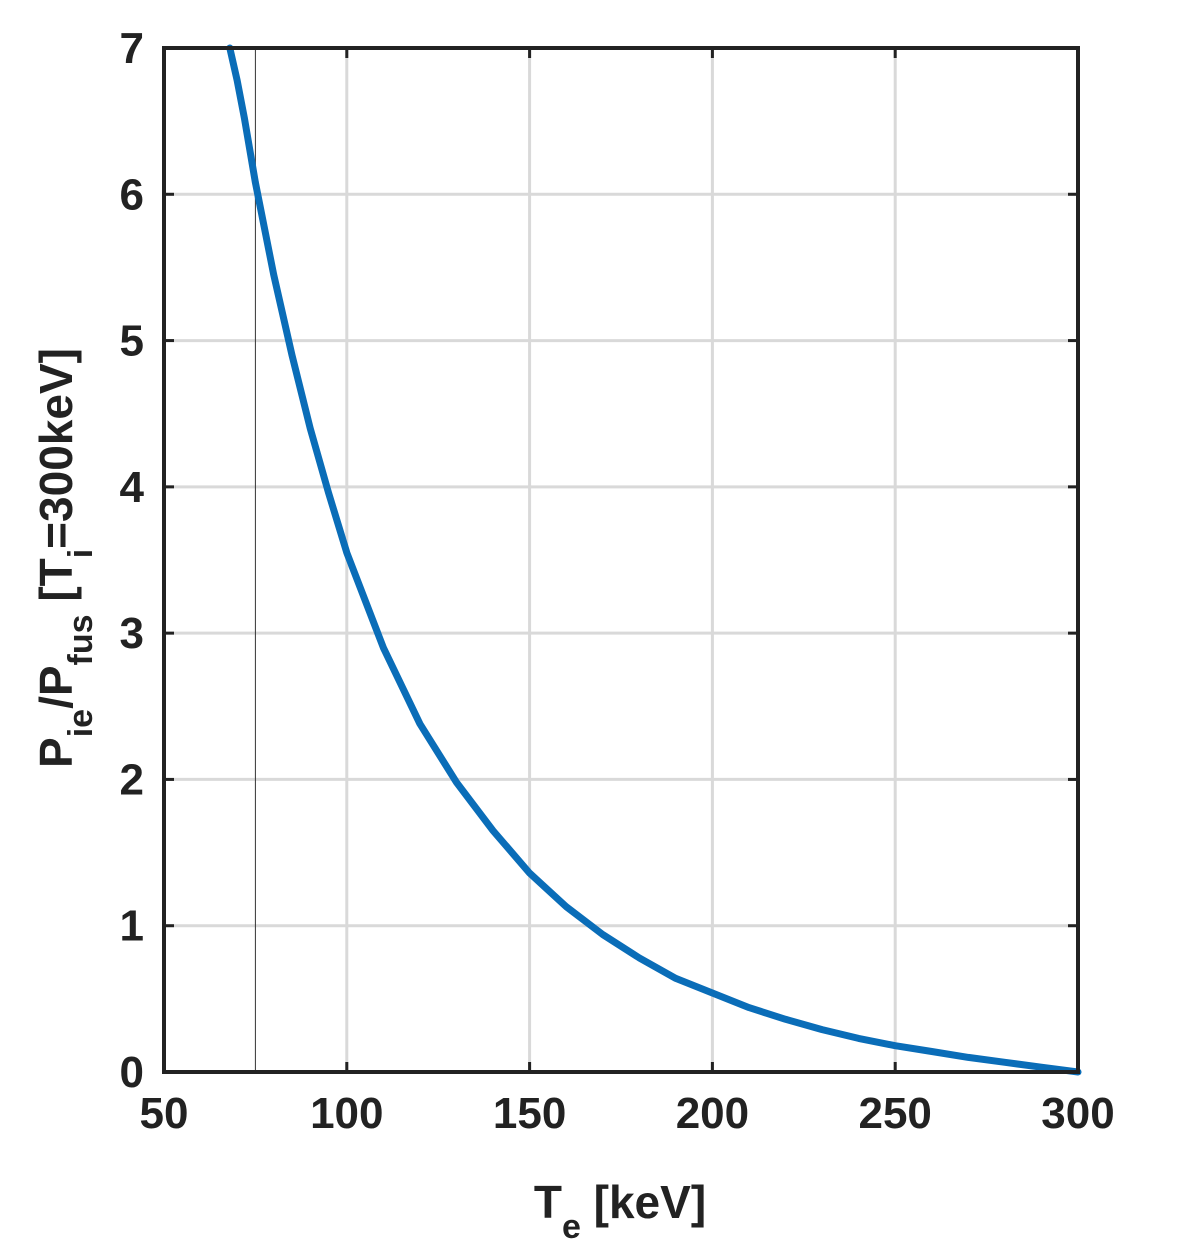 The height and width of the screenshot is (1249, 1183). What do you see at coordinates (81, 639) in the screenshot?
I see `y-label-subscript: fus` at bounding box center [81, 639].